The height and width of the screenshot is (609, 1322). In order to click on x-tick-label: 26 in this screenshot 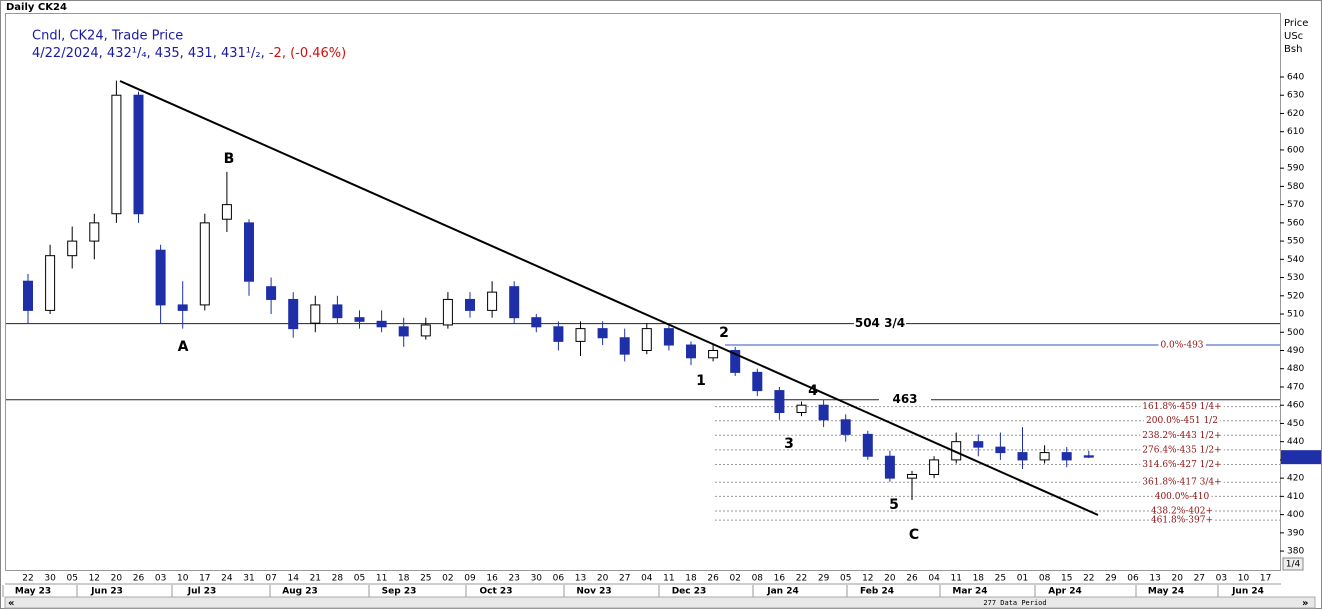, I will do `click(713, 579)`.